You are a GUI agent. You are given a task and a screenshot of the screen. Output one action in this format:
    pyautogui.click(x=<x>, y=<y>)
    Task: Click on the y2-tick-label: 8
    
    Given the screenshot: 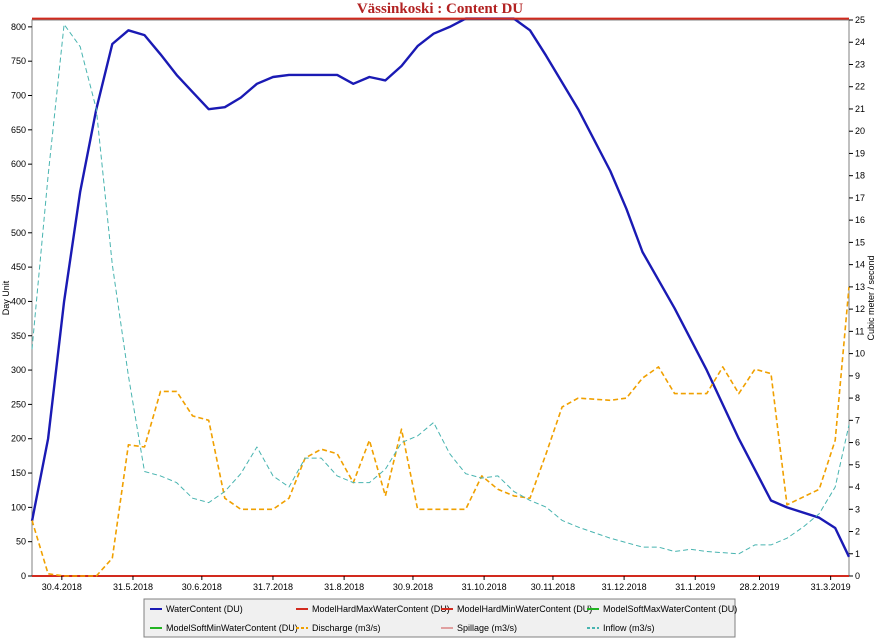 What is the action you would take?
    pyautogui.click(x=857, y=398)
    